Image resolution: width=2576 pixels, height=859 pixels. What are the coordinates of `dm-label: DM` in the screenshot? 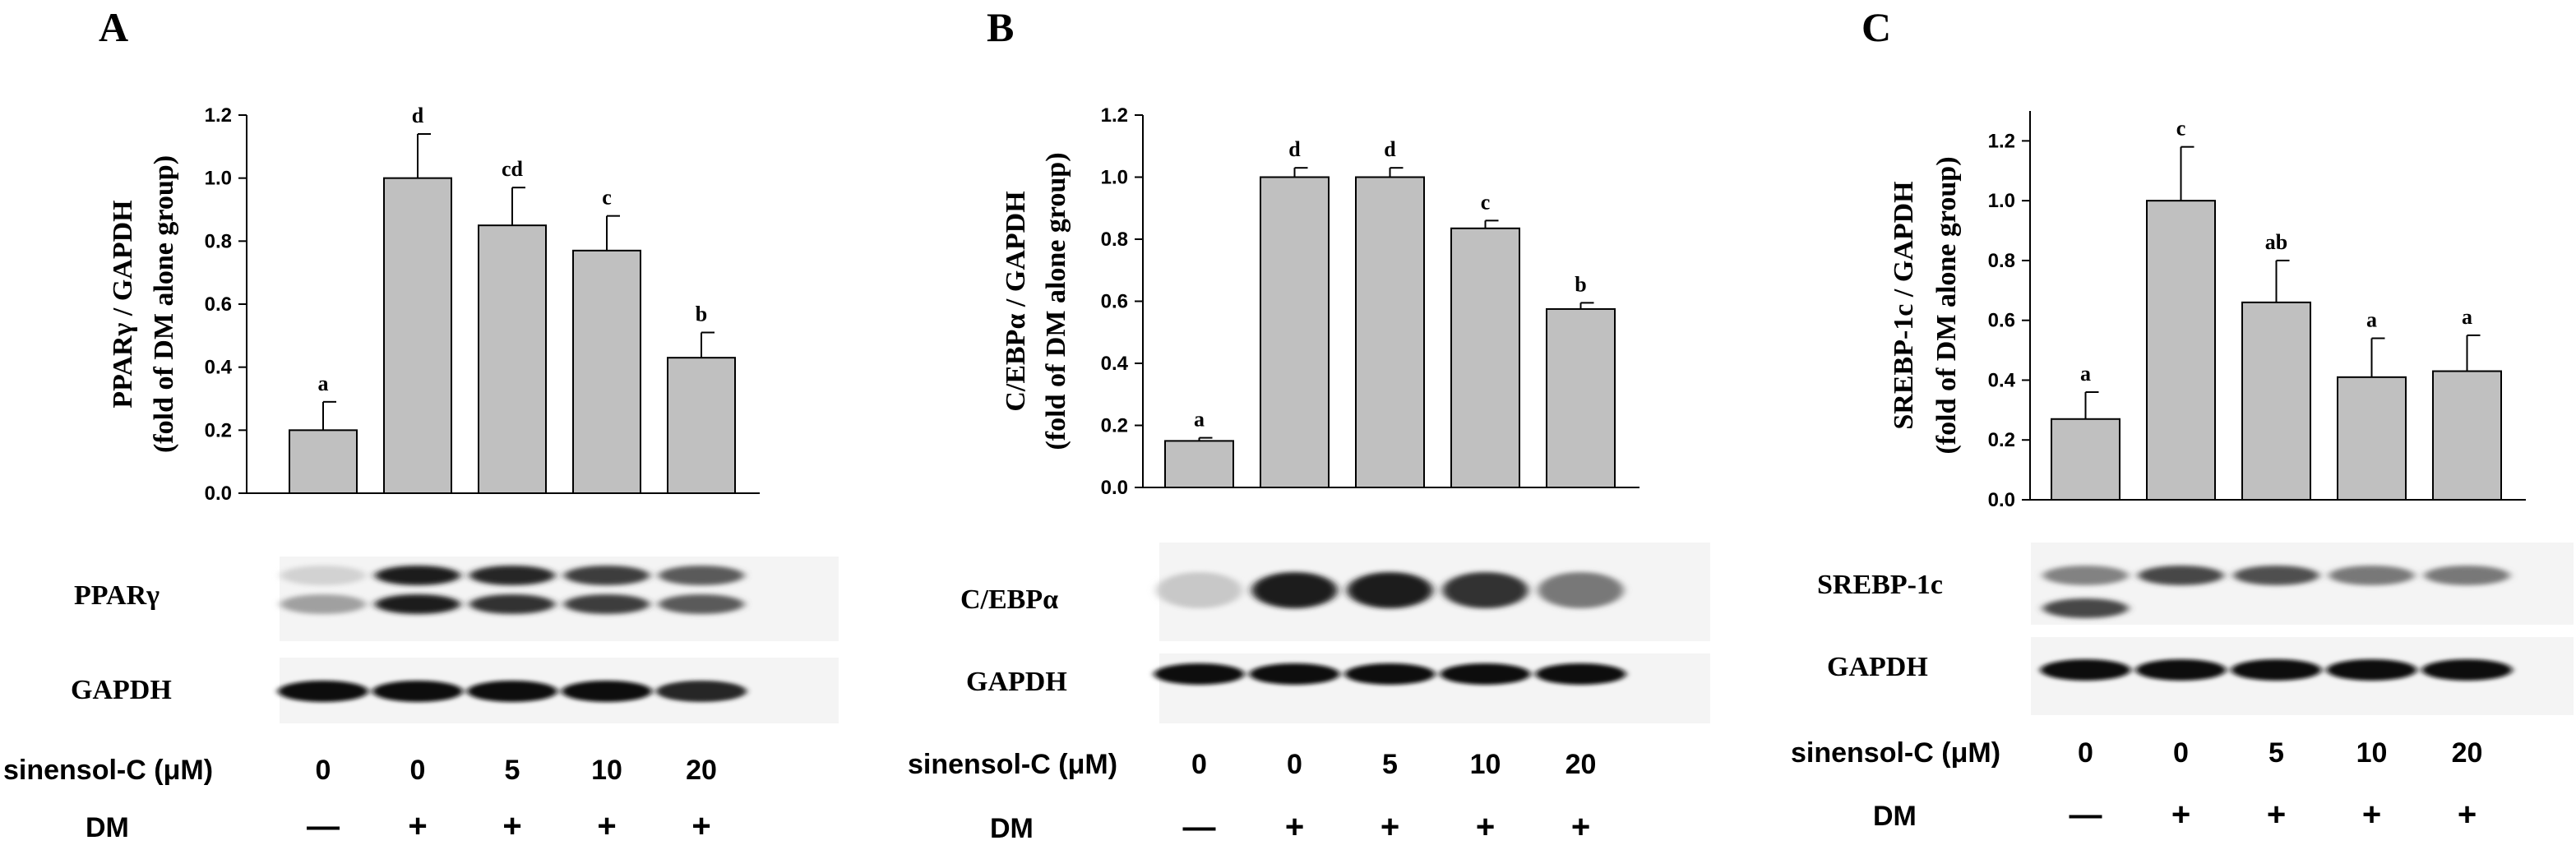 It's located at (1012, 828).